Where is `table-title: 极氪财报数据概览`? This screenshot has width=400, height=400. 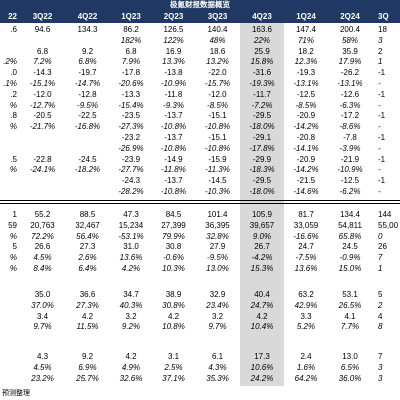 table-title: 极氪财报数据概览 is located at coordinates (200, 4).